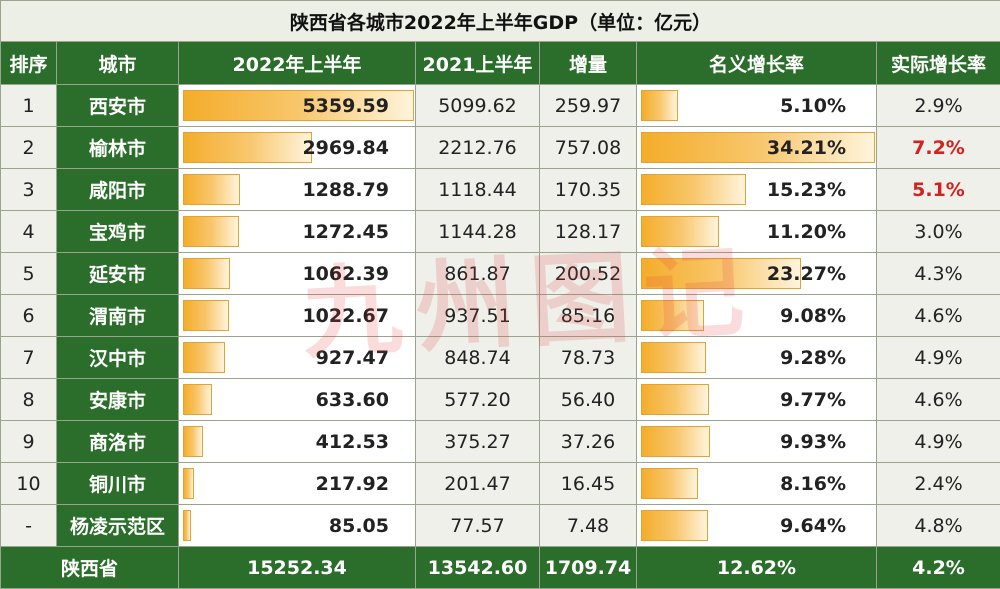  What do you see at coordinates (297, 400) in the screenshot?
I see `row-gdp-2022: 633.60` at bounding box center [297, 400].